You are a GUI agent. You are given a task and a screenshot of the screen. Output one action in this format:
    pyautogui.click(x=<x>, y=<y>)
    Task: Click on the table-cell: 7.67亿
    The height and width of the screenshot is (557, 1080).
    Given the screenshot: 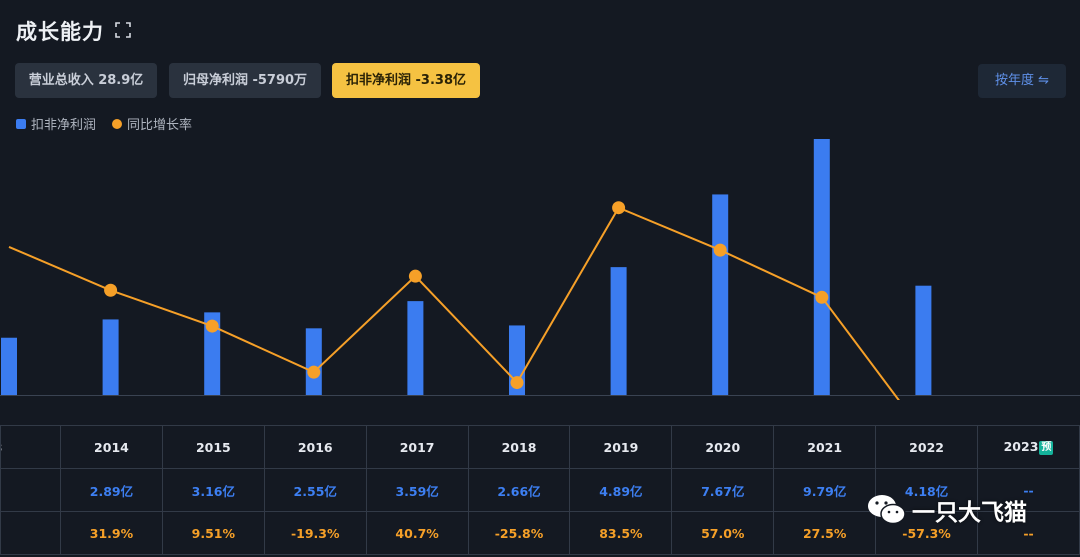 What is the action you would take?
    pyautogui.click(x=723, y=490)
    